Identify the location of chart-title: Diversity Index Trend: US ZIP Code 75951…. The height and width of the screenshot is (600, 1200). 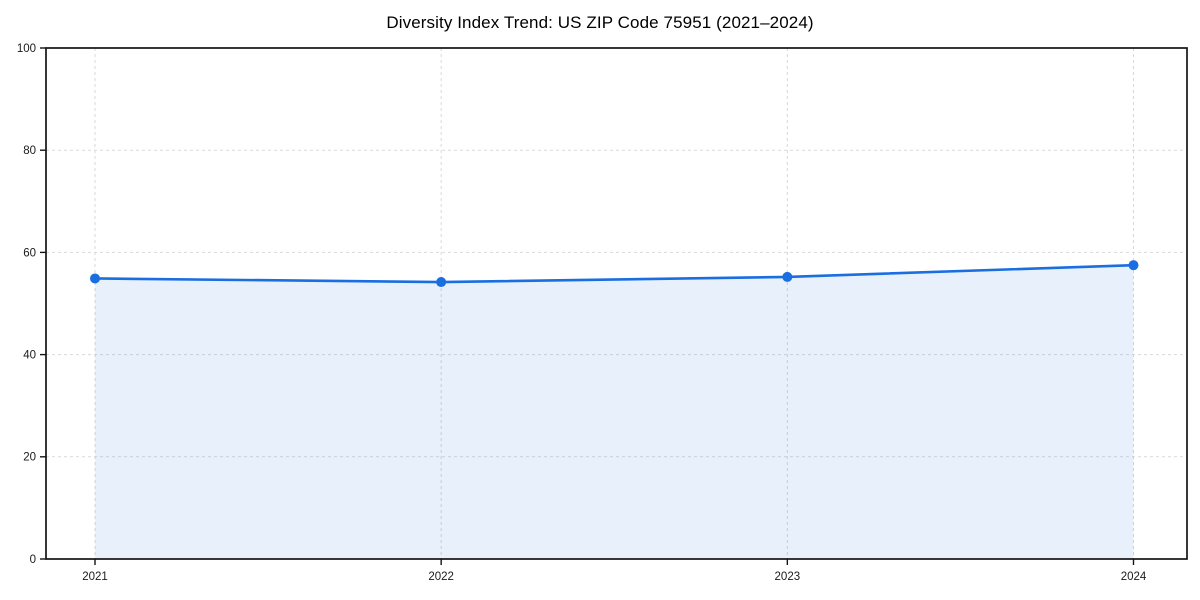
(600, 22).